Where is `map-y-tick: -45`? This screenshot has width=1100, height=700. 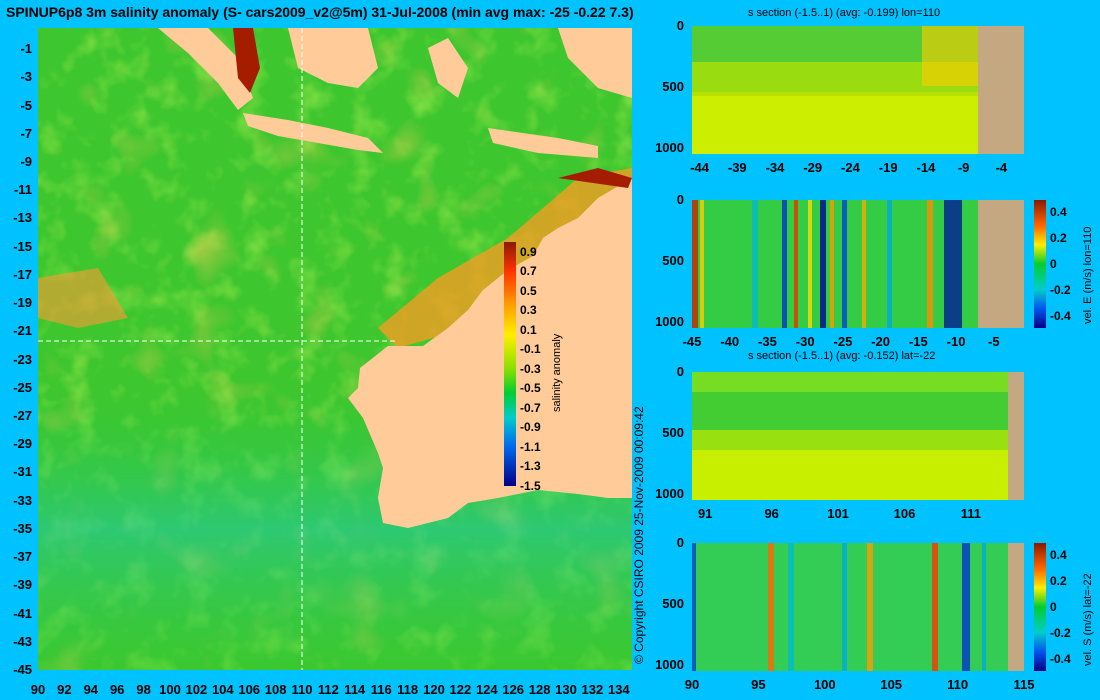
map-y-tick: -45 is located at coordinates (22, 669).